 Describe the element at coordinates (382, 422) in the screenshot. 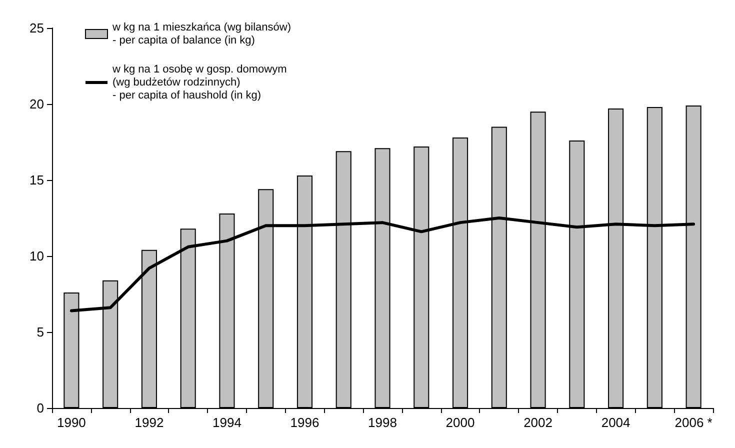

I see `x-tick-label: 1998` at that location.